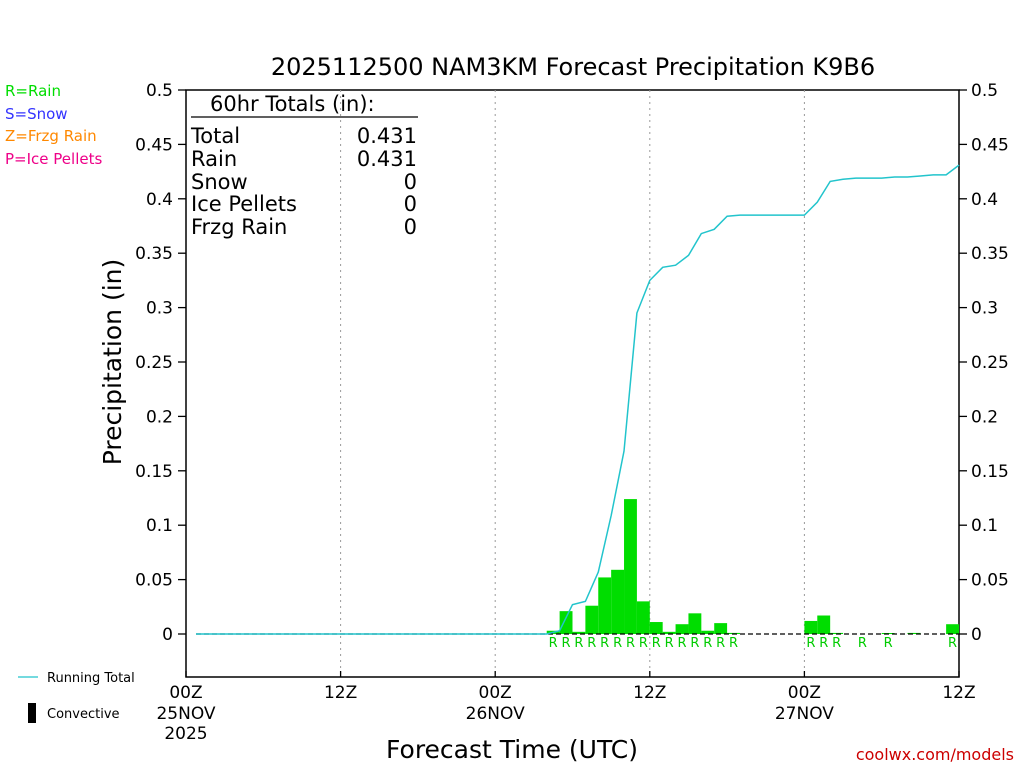 Image resolution: width=1024 pixels, height=768 pixels. What do you see at coordinates (154, 581) in the screenshot?
I see `y-tick-left-label-9: 0.05` at bounding box center [154, 581].